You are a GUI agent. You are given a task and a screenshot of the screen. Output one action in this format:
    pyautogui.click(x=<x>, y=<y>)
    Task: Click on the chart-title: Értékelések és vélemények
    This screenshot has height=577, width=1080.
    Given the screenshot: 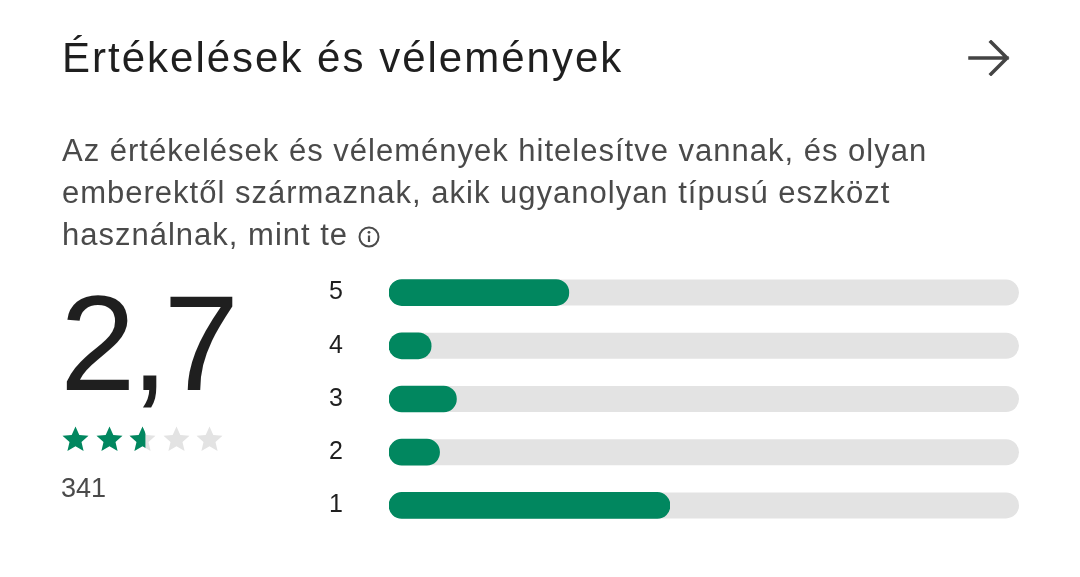 What is the action you would take?
    pyautogui.click(x=343, y=58)
    